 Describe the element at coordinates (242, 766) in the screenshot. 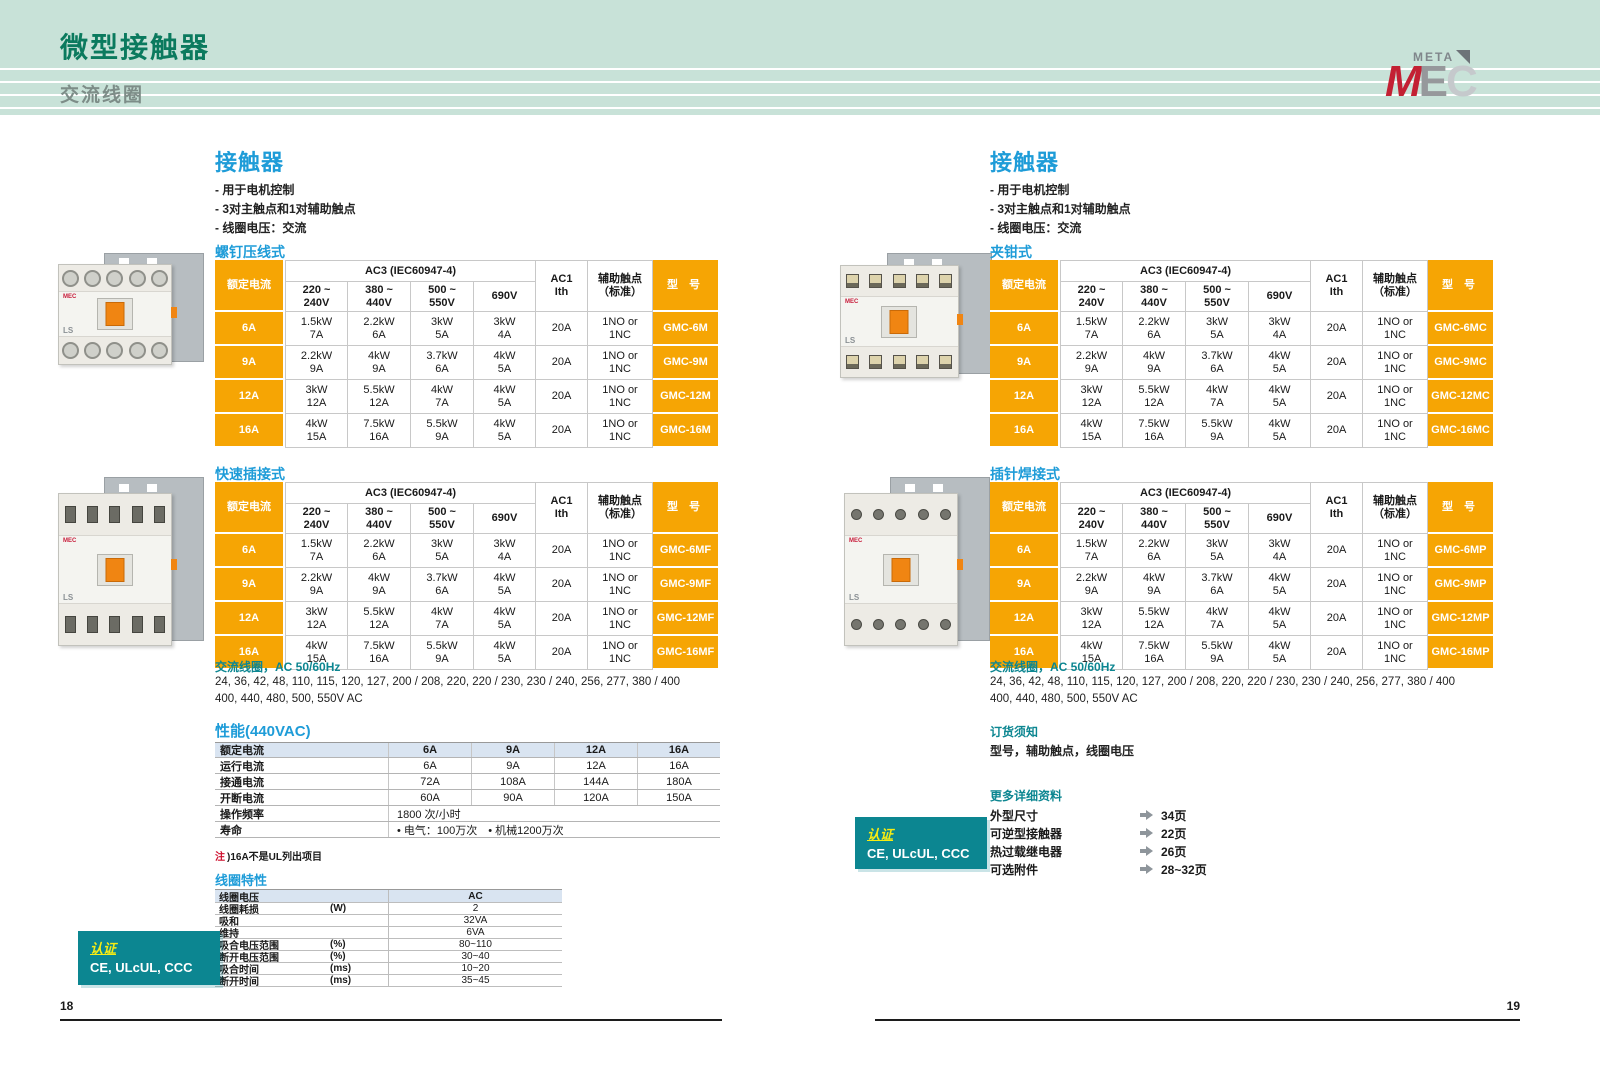

I see `performance-label: 运行电流` at that location.